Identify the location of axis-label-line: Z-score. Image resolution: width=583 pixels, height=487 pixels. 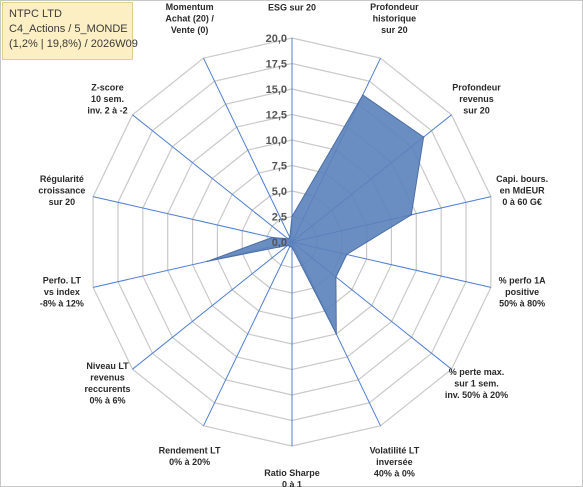
(107, 88).